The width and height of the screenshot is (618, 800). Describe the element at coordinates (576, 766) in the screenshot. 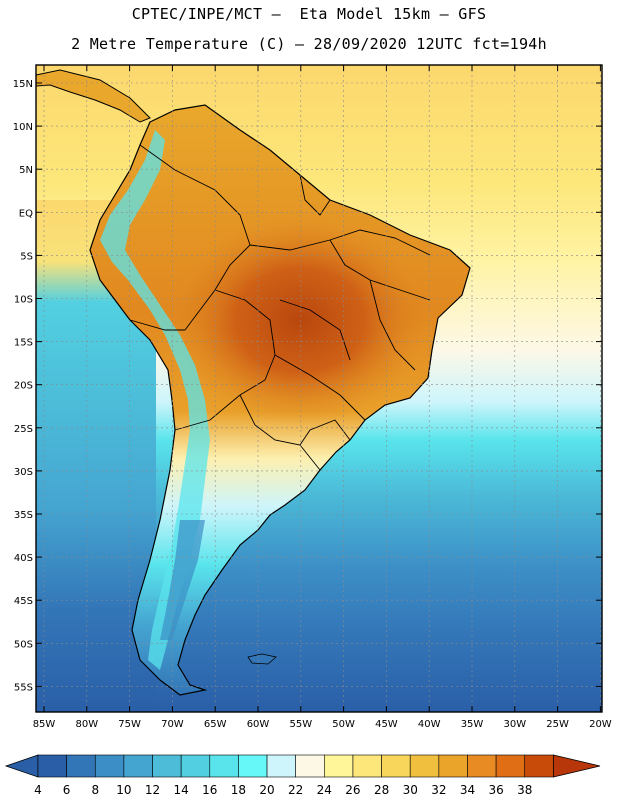

I see `colorbar-arrow-high` at that location.